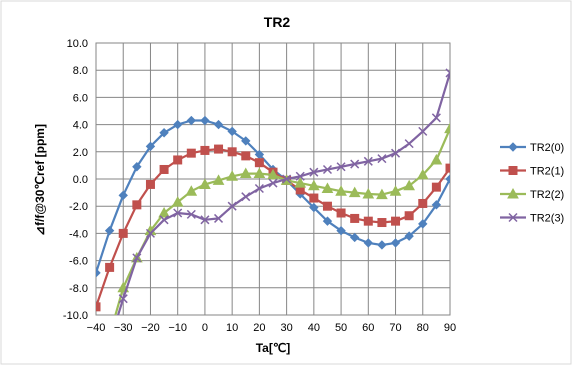  What do you see at coordinates (80, 126) in the screenshot?
I see `y-tick-label: 4.0` at bounding box center [80, 126].